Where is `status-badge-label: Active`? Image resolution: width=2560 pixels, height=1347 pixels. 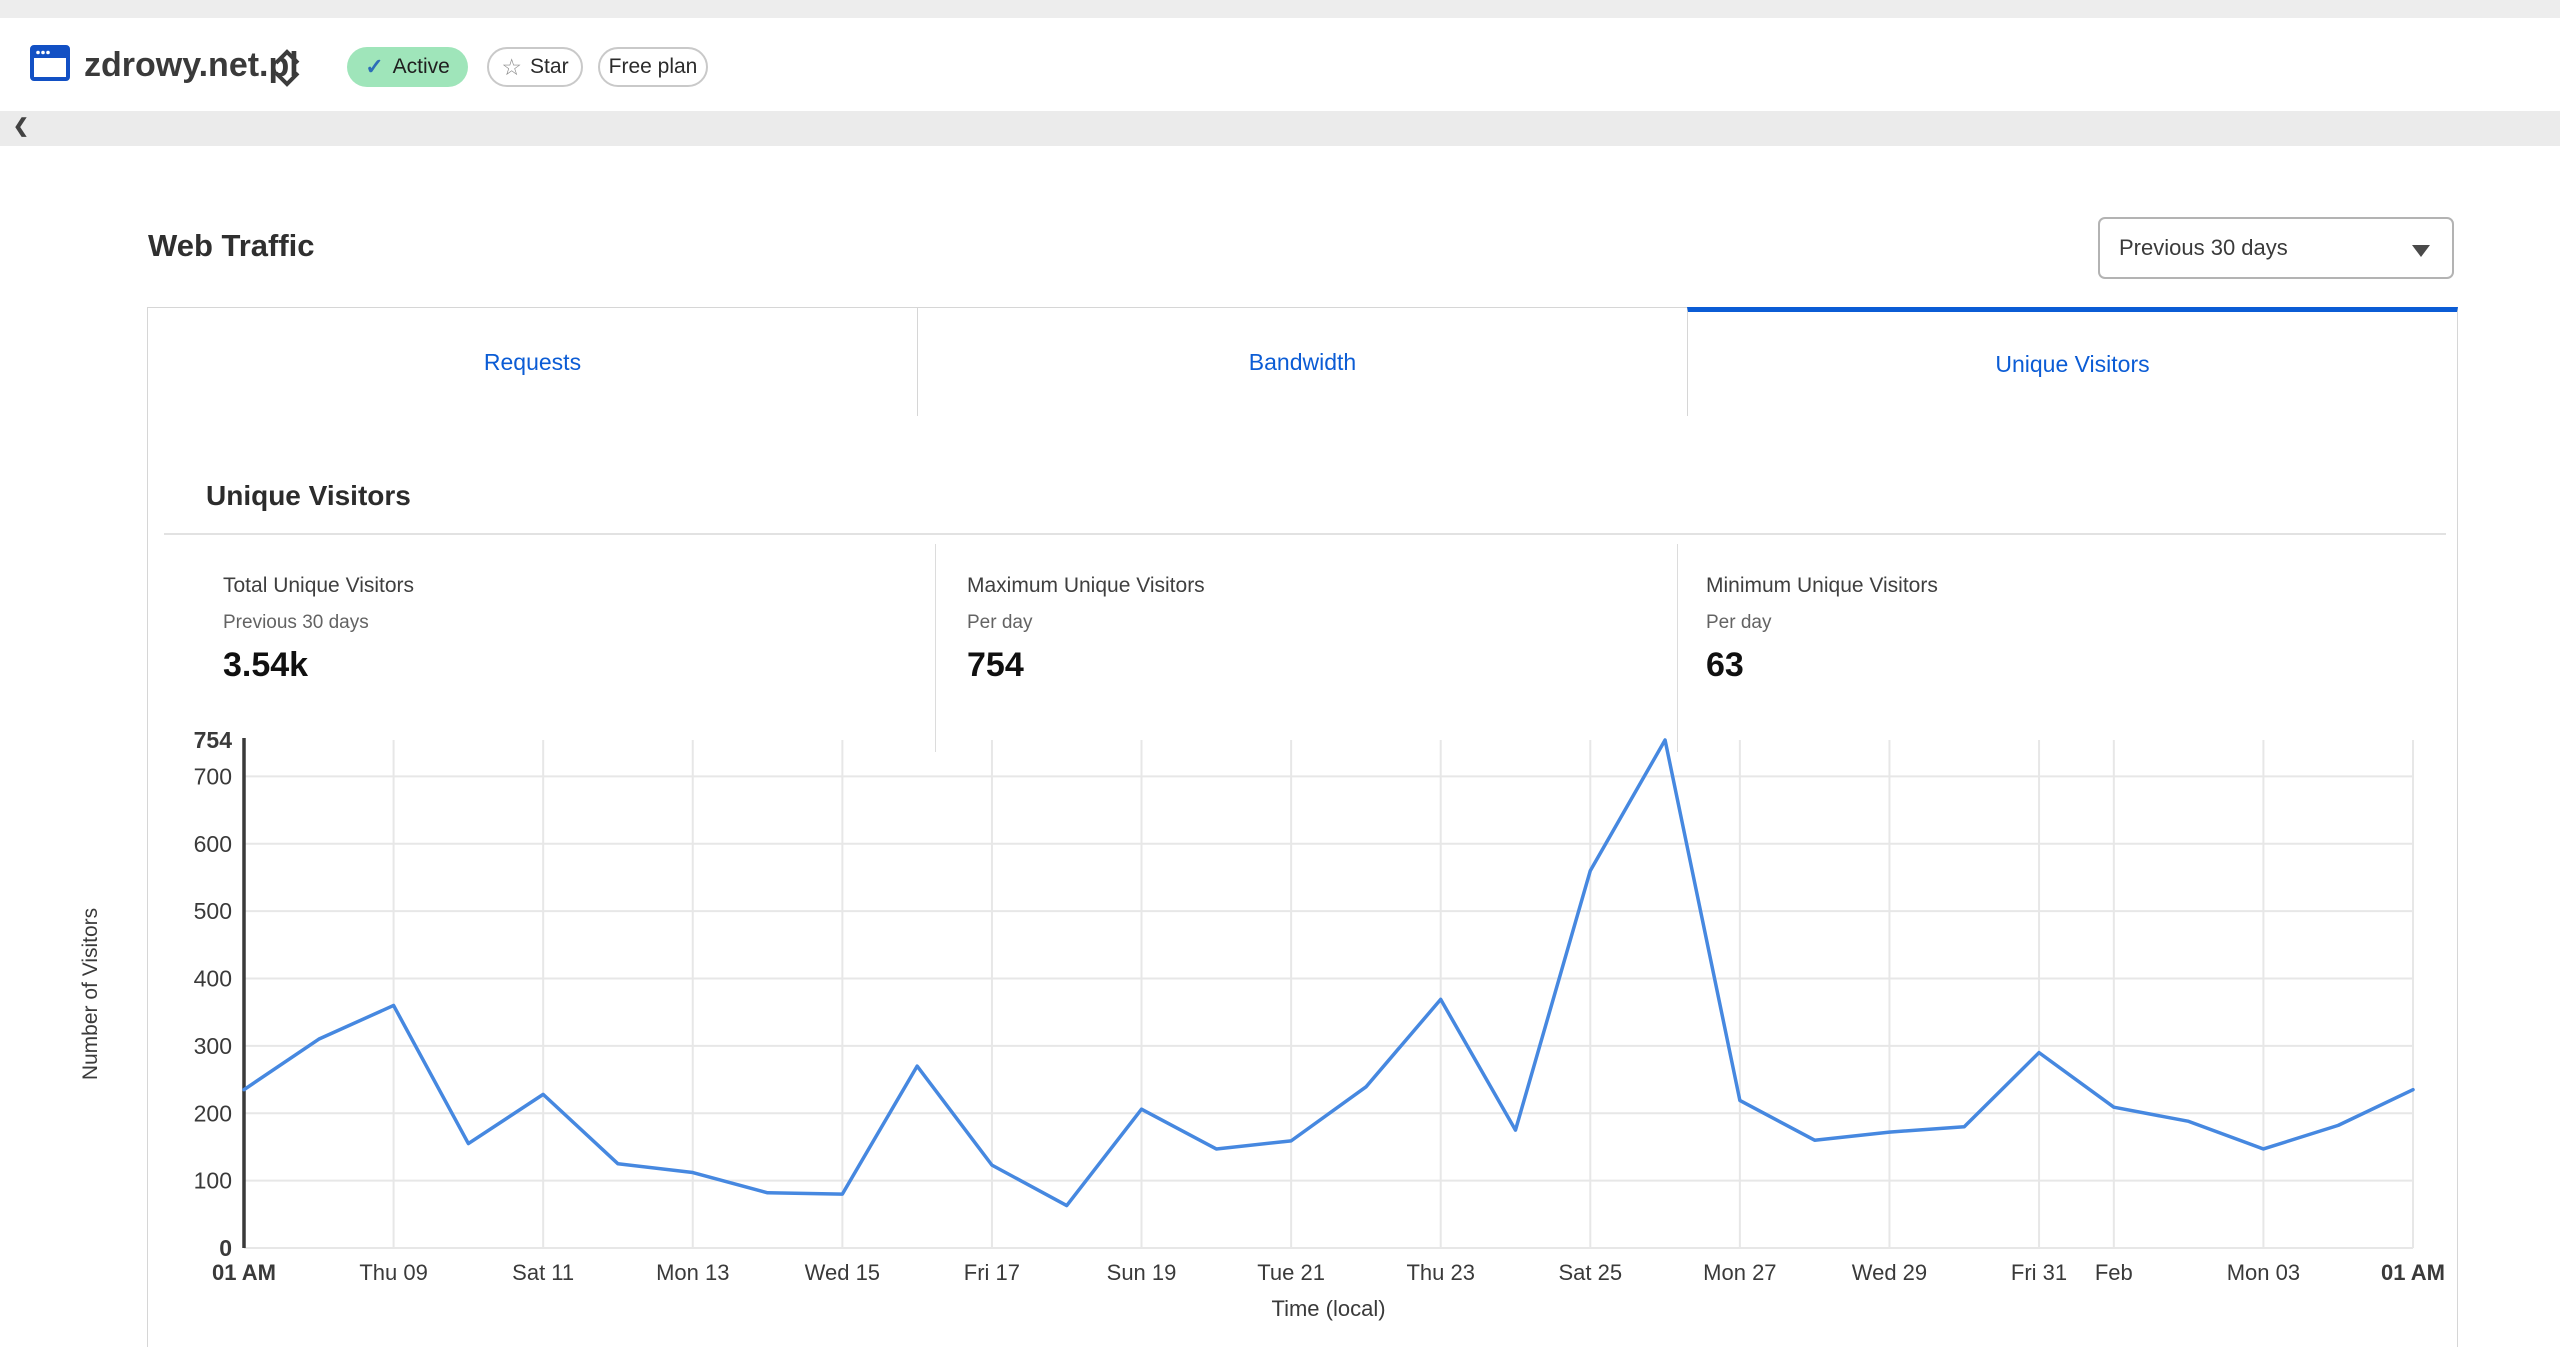
status-badge-label: Active is located at coordinates (421, 66).